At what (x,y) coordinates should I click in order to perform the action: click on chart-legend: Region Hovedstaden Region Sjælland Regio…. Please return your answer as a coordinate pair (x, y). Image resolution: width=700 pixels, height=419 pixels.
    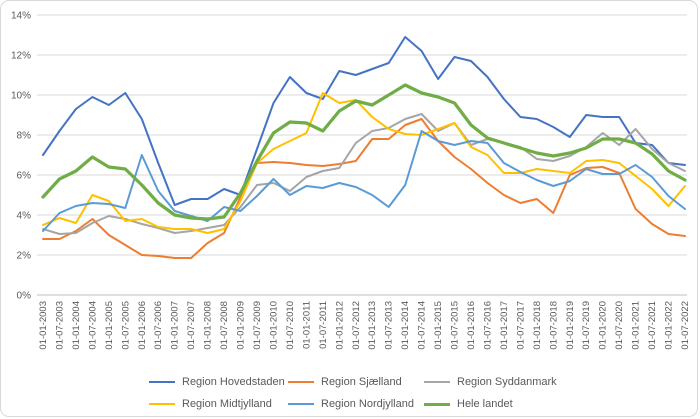
    Looking at the image, I should click on (419, 393).